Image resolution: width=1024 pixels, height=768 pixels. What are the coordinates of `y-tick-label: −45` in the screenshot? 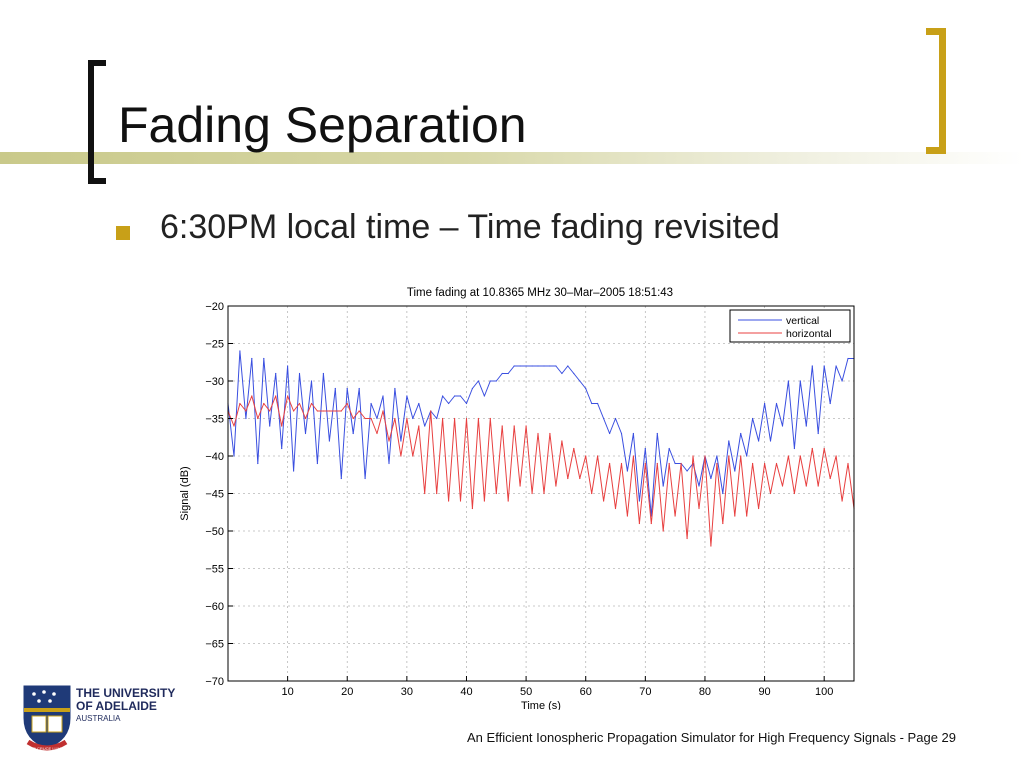 It's located at (214, 495).